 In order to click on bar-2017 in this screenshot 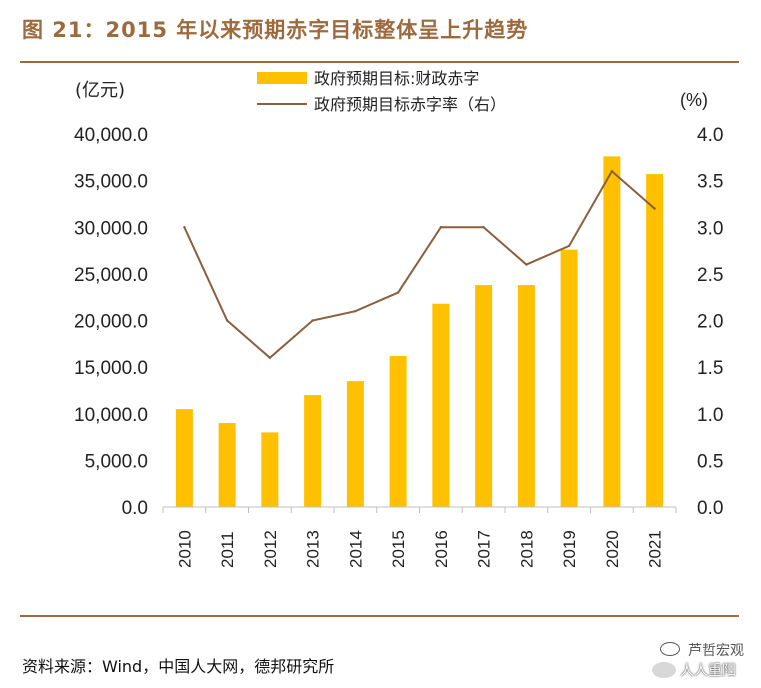, I will do `click(484, 396)`.